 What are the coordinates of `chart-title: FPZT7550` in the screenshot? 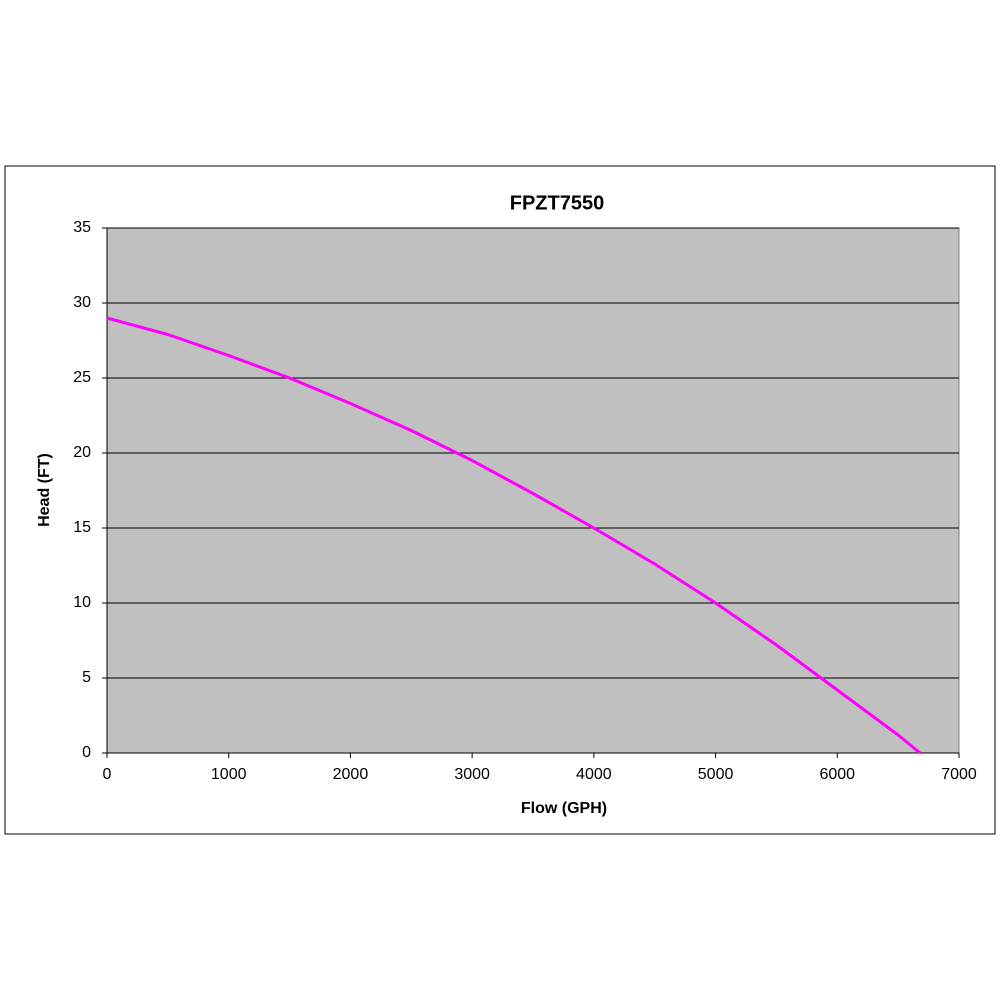 It's located at (557, 203).